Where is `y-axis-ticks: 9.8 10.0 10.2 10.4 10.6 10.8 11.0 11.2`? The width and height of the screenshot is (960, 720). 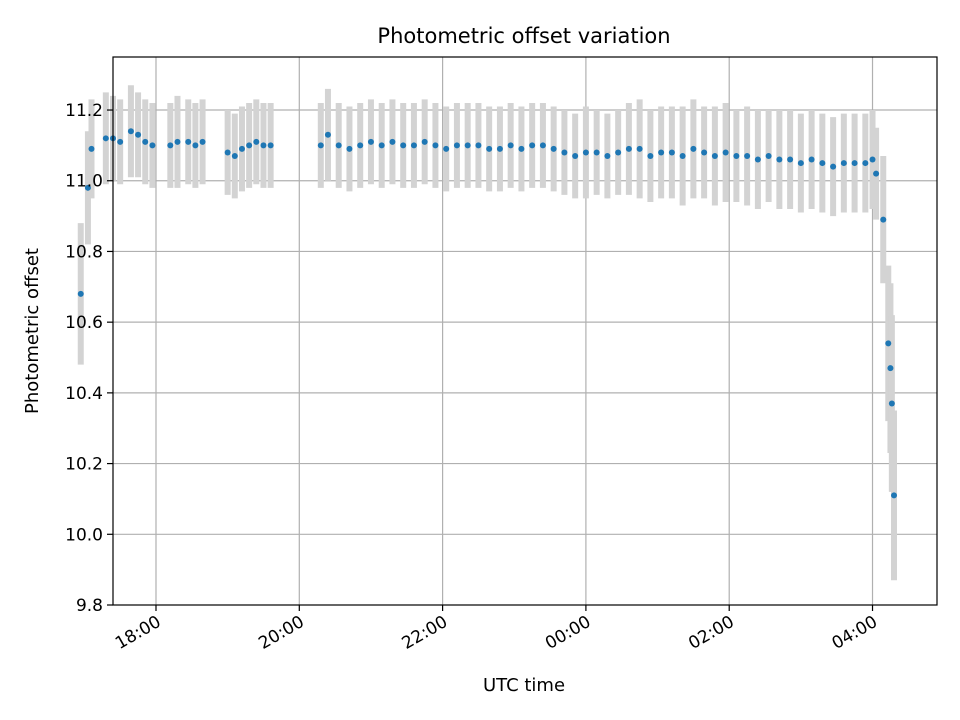
y-axis-ticks: 9.8 10.0 10.2 10.4 10.6 10.8 11.0 11.2 is located at coordinates (89, 358).